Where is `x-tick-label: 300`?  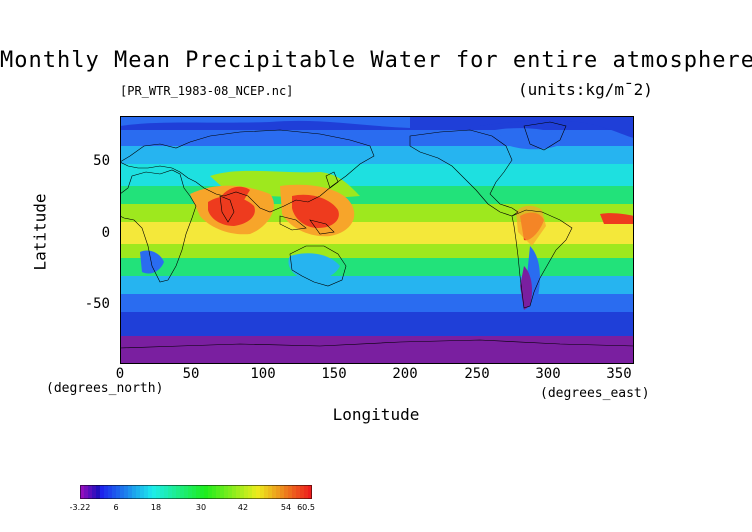
x-tick-label: 300 is located at coordinates (548, 374).